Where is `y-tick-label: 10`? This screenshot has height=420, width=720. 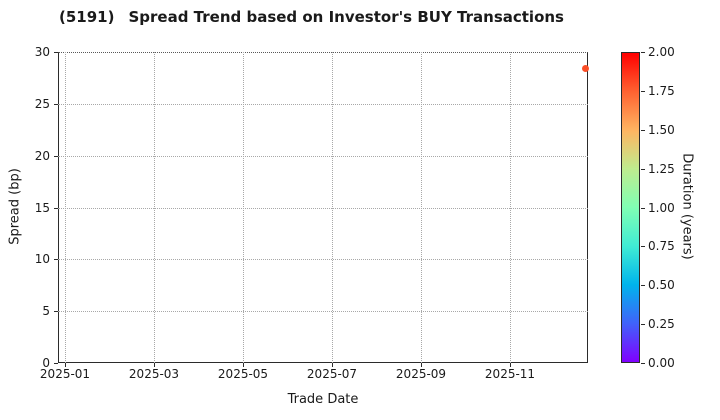 y-tick-label: 10 is located at coordinates (42, 259).